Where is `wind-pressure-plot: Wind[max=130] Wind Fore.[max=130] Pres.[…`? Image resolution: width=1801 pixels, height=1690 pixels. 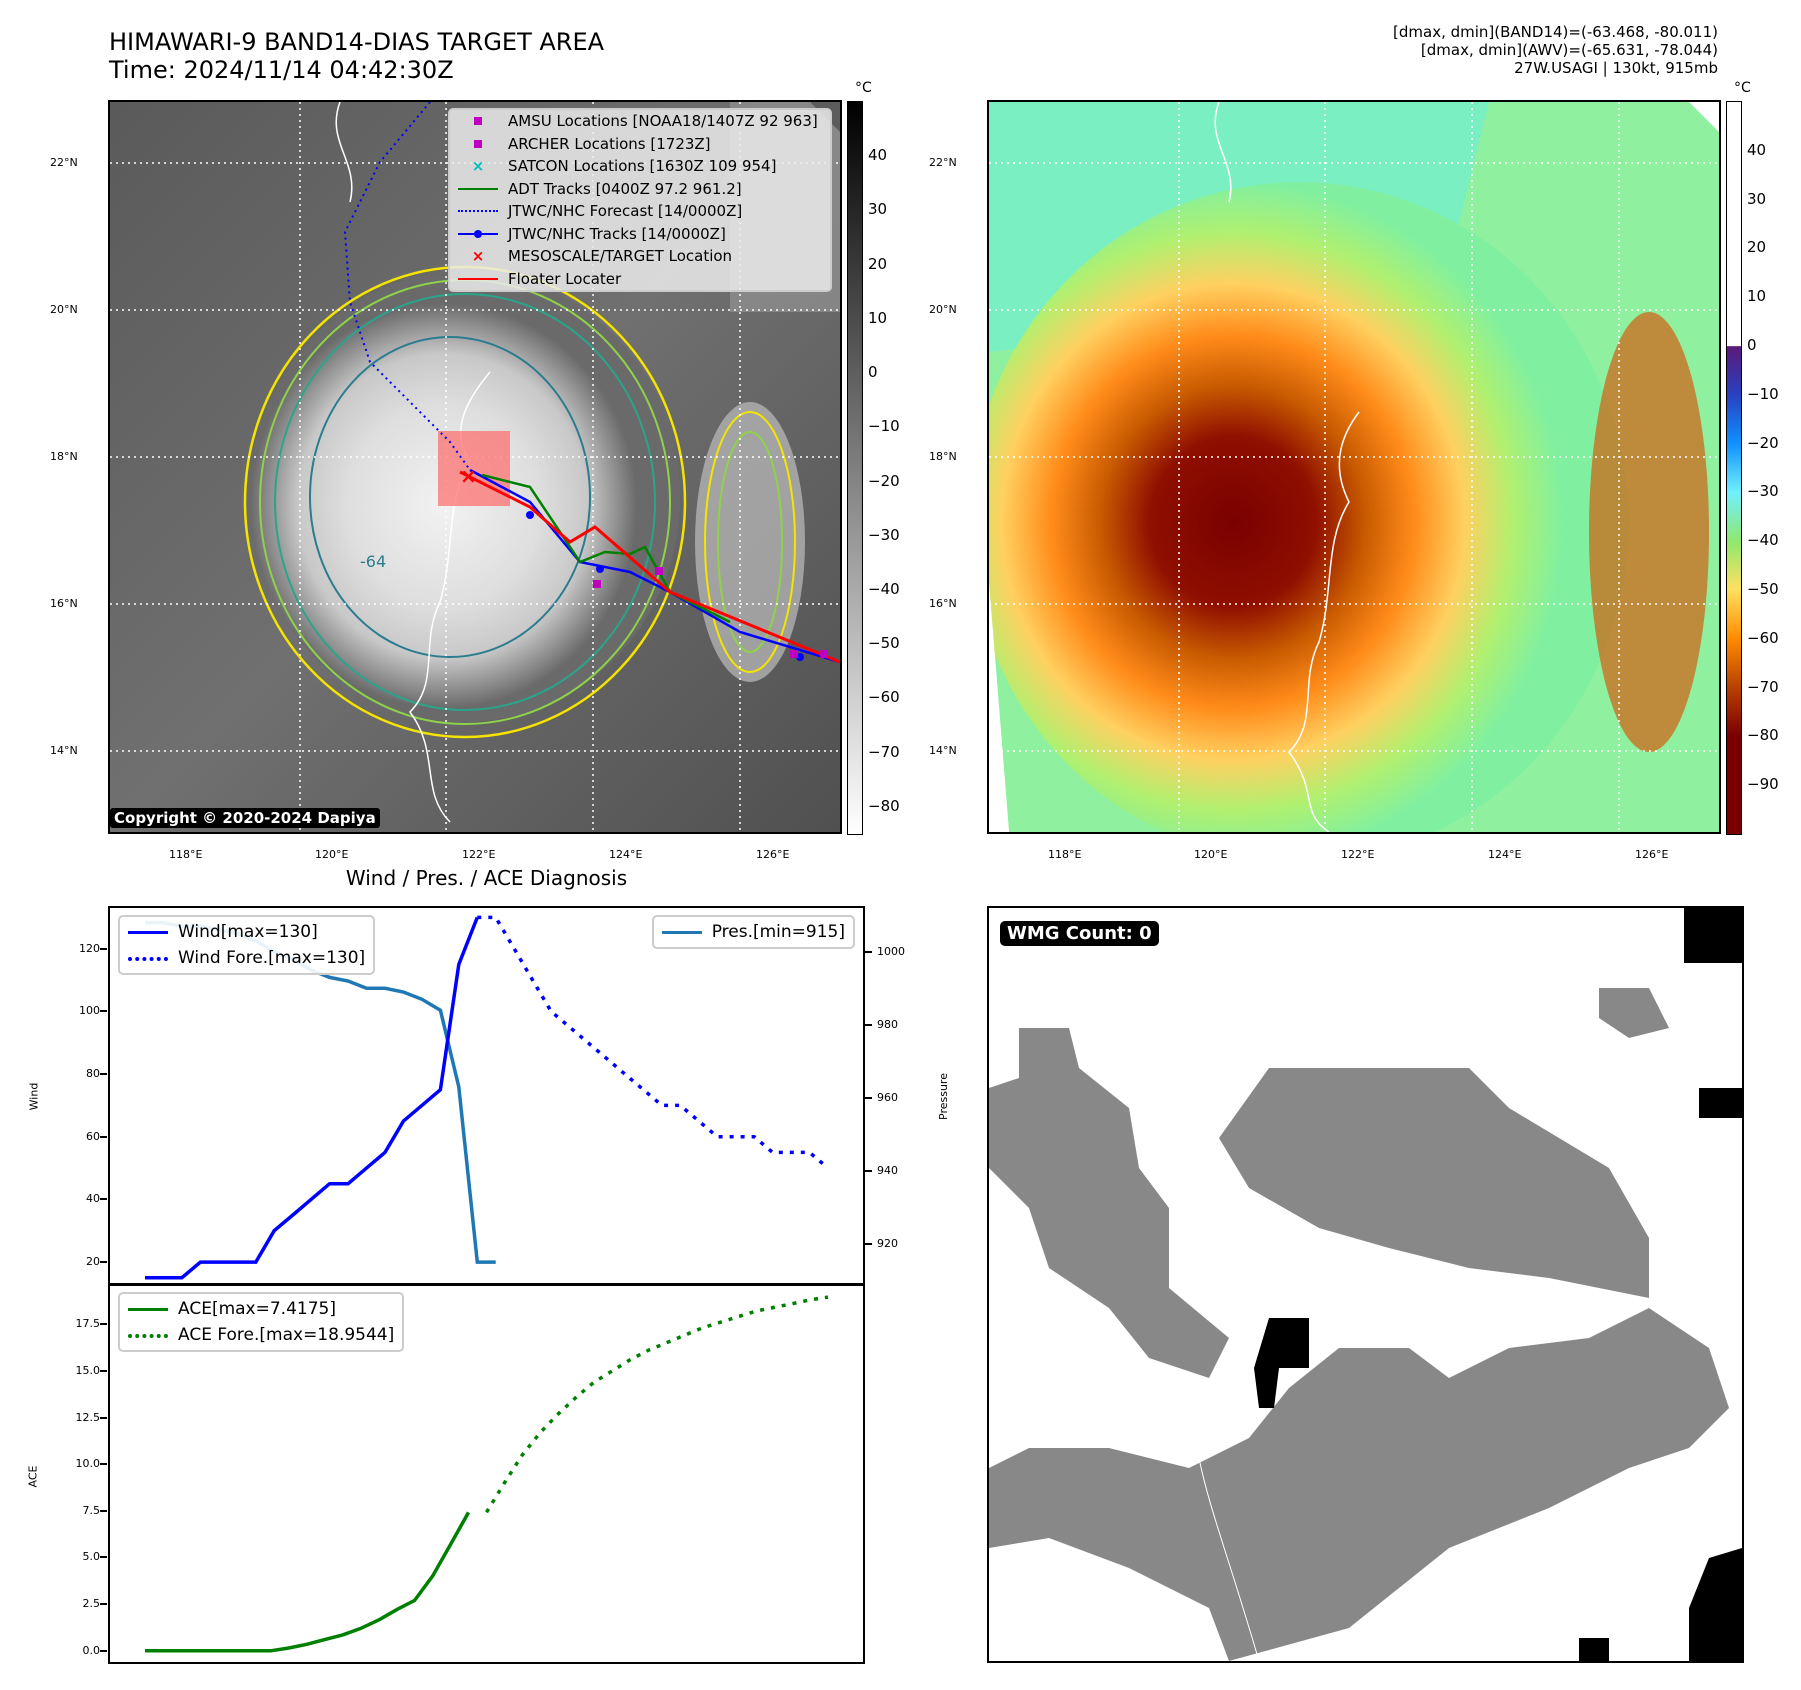 wind-pressure-plot: Wind[max=130] Wind Fore.[max=130] Pres.[… is located at coordinates (486, 1096).